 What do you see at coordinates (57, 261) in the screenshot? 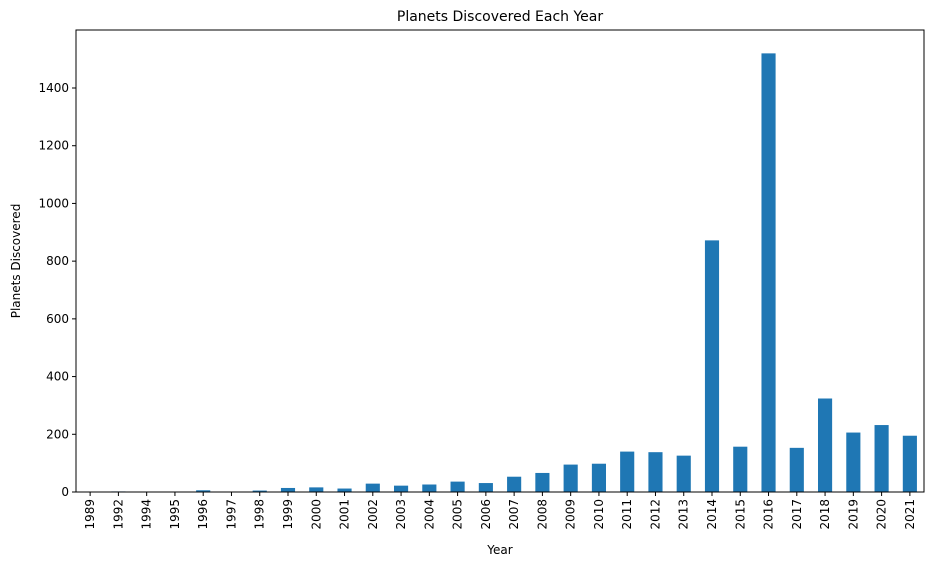
I see `y-tick-label: 800` at bounding box center [57, 261].